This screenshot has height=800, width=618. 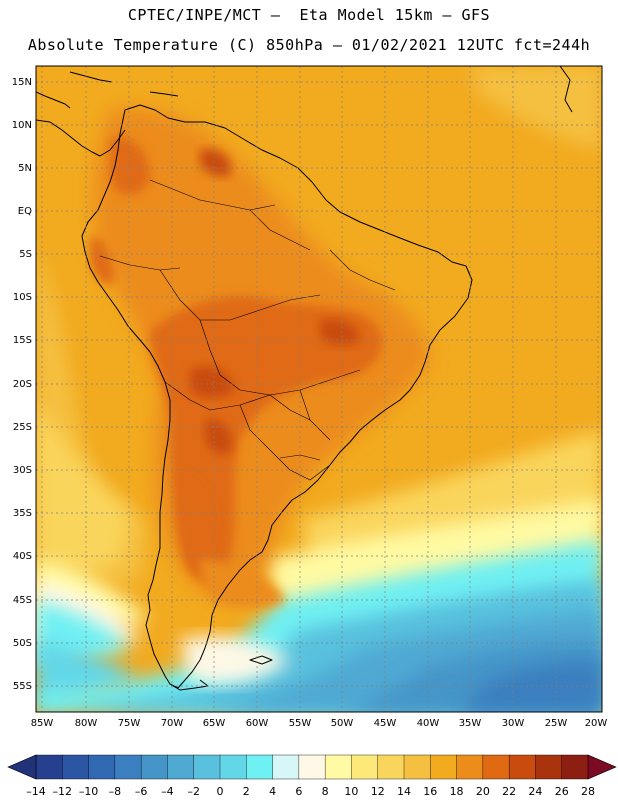 I want to click on lon-label: 45W, so click(x=385, y=723).